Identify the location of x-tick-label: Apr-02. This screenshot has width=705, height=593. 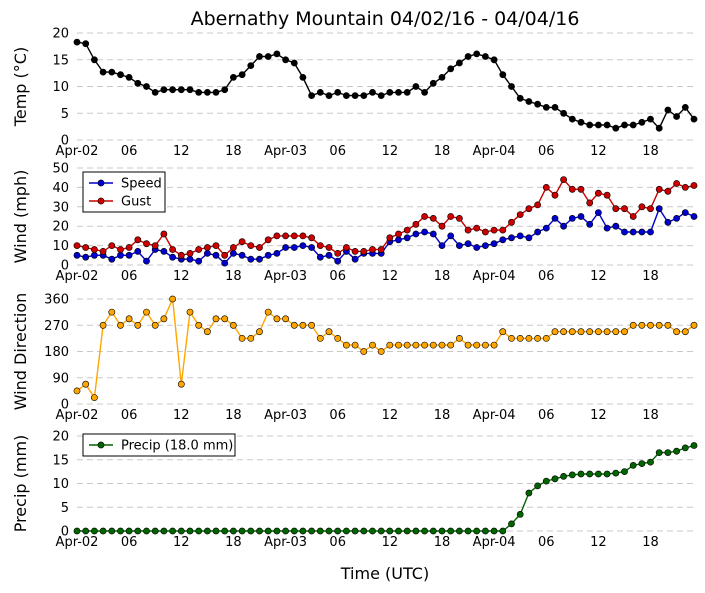
(77, 415).